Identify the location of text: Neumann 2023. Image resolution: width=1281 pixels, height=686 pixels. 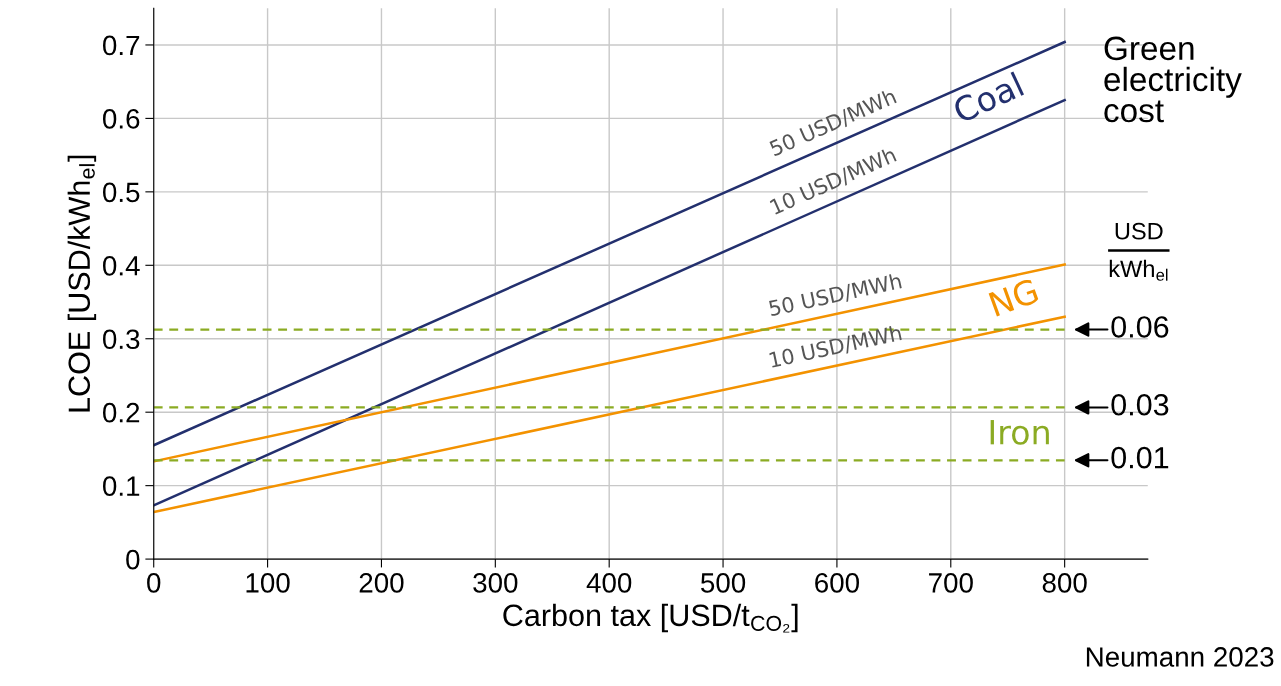
(1180, 657).